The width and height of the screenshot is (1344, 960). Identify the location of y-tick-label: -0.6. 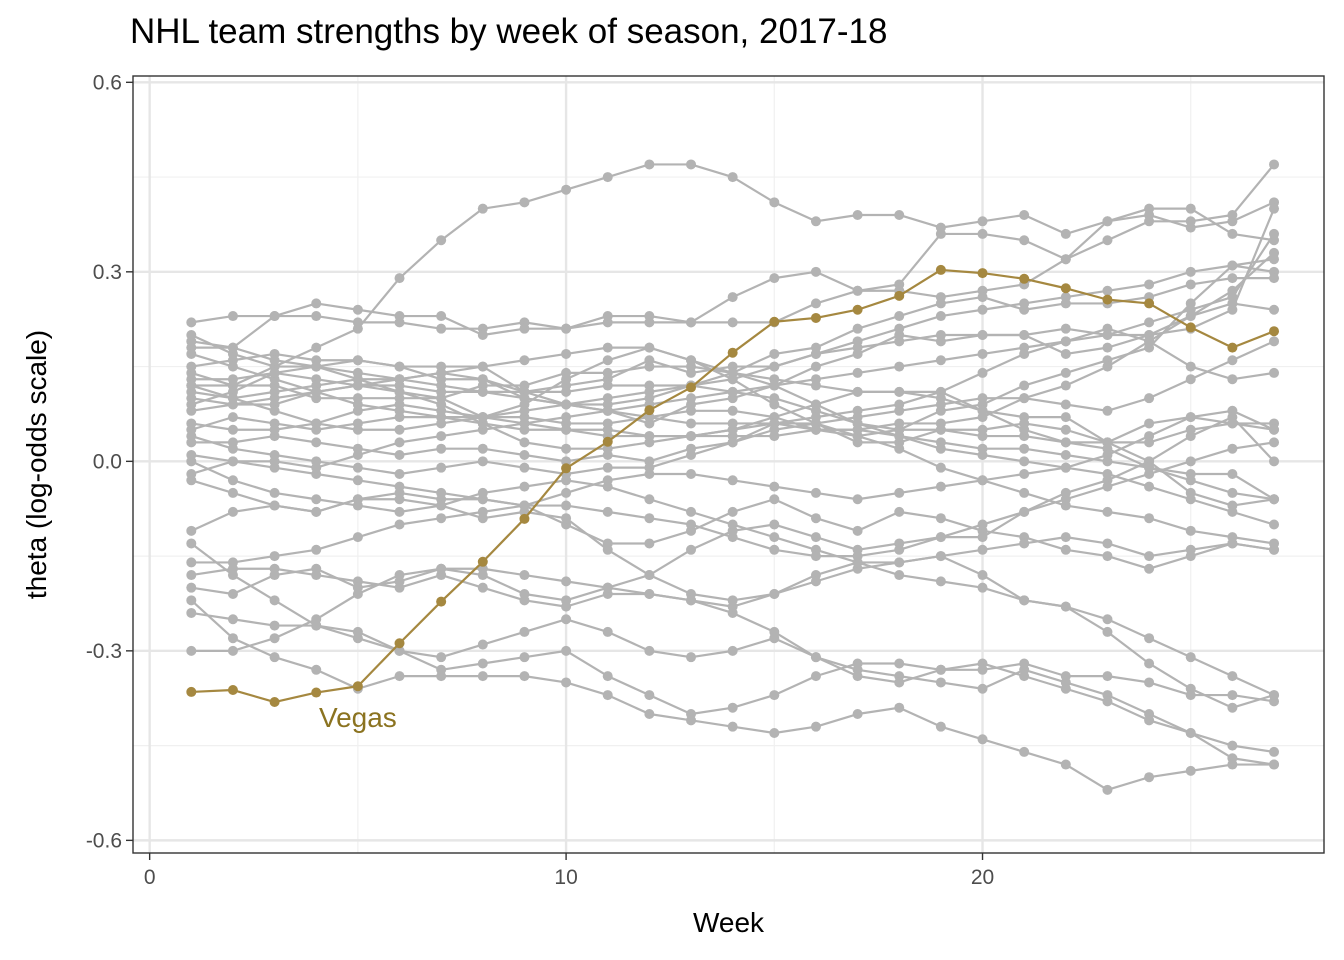
(104, 840).